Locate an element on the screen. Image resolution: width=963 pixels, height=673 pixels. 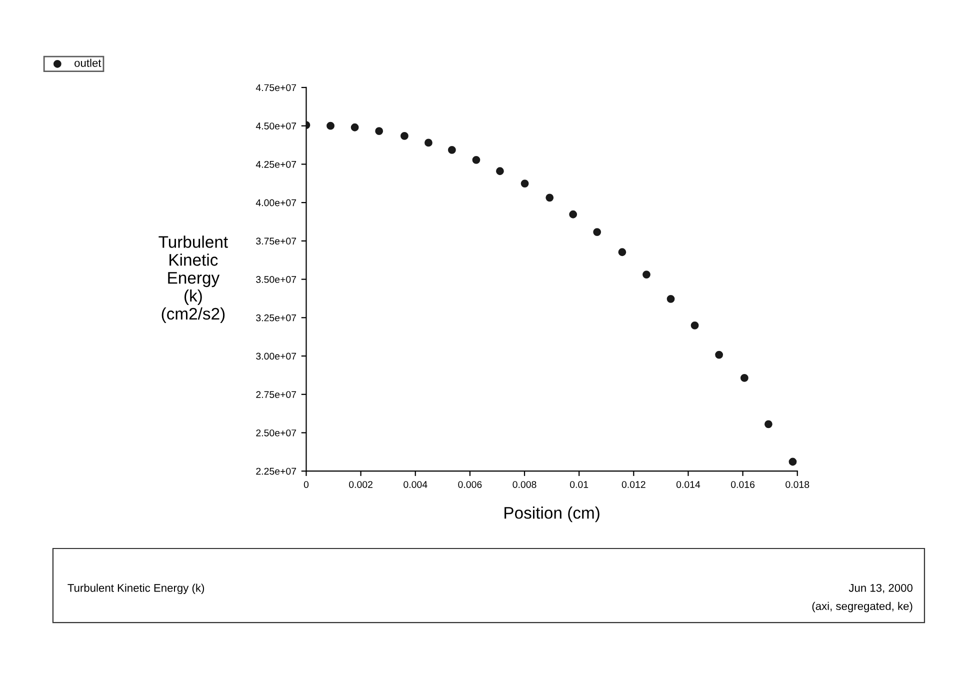
y-tick-label: 2.75e+07 is located at coordinates (276, 394).